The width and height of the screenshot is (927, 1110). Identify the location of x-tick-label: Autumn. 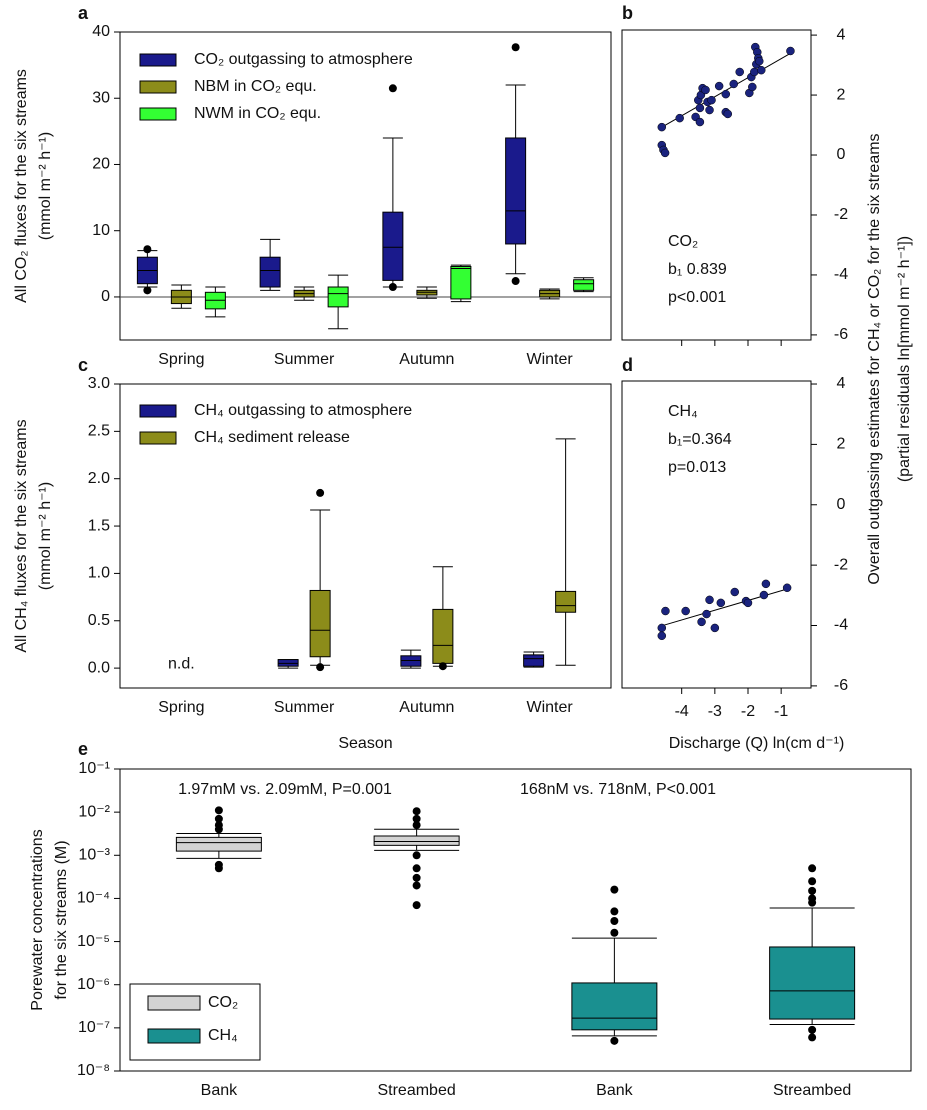
(426, 707).